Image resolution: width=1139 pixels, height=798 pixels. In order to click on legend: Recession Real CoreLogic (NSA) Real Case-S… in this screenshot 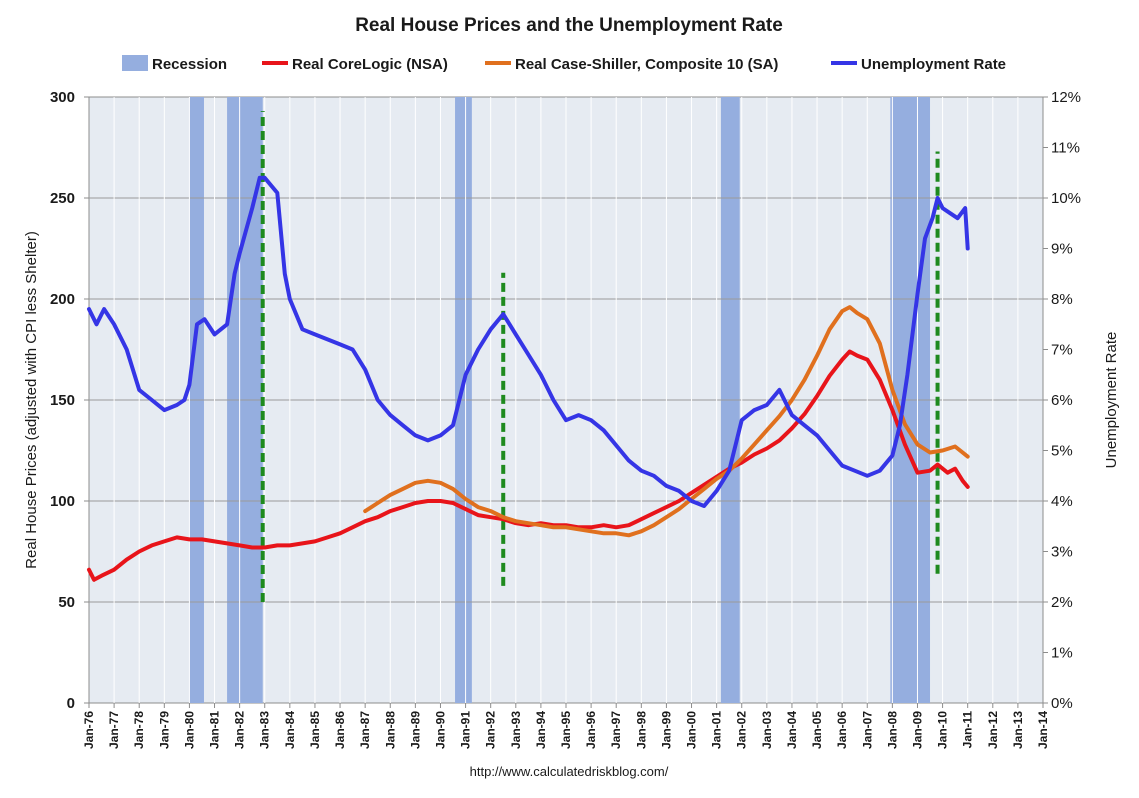, I will do `click(564, 64)`.